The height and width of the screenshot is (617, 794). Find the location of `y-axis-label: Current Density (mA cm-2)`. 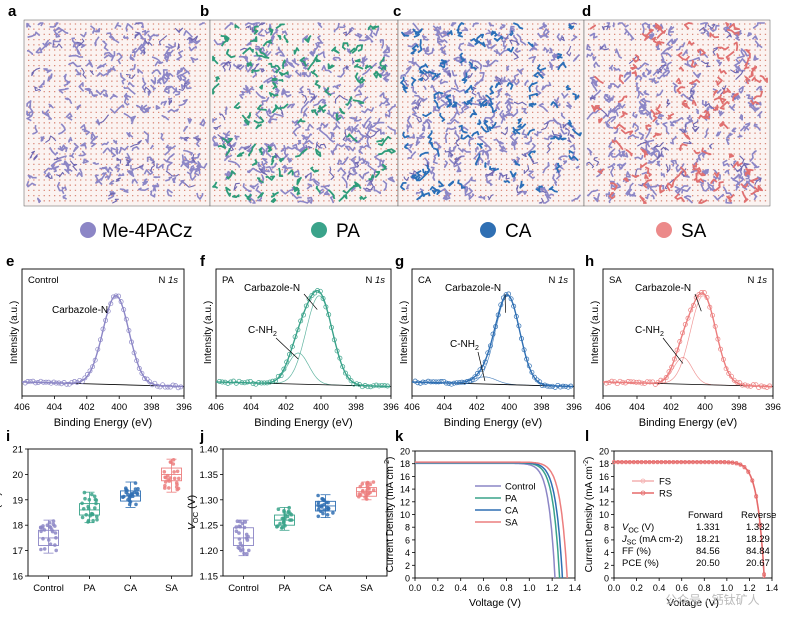

y-axis-label: Current Density (mA cm-2) is located at coordinates (390, 515).